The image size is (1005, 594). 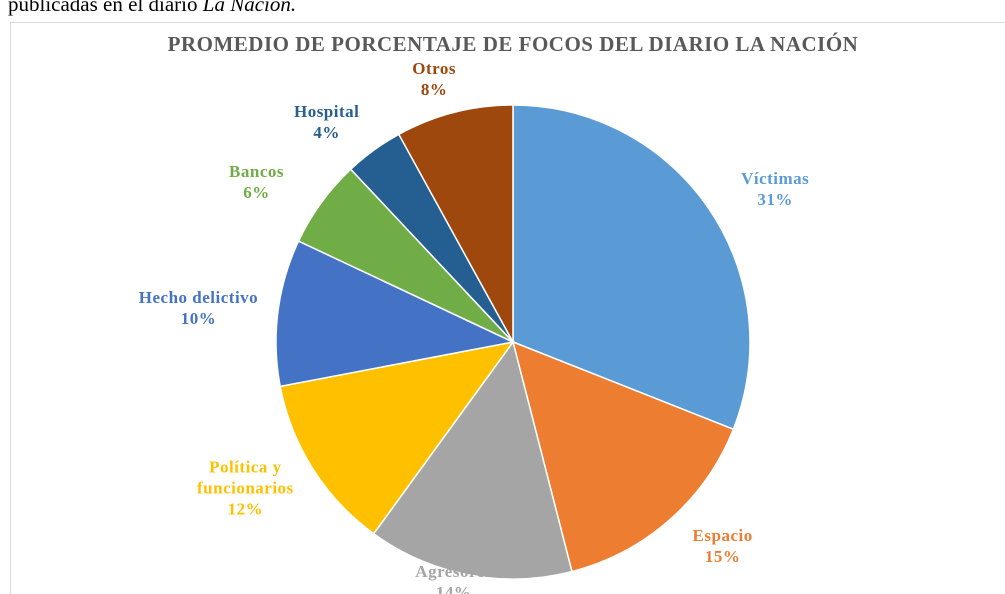 I want to click on caption-italic: La Nación., so click(x=249, y=8).